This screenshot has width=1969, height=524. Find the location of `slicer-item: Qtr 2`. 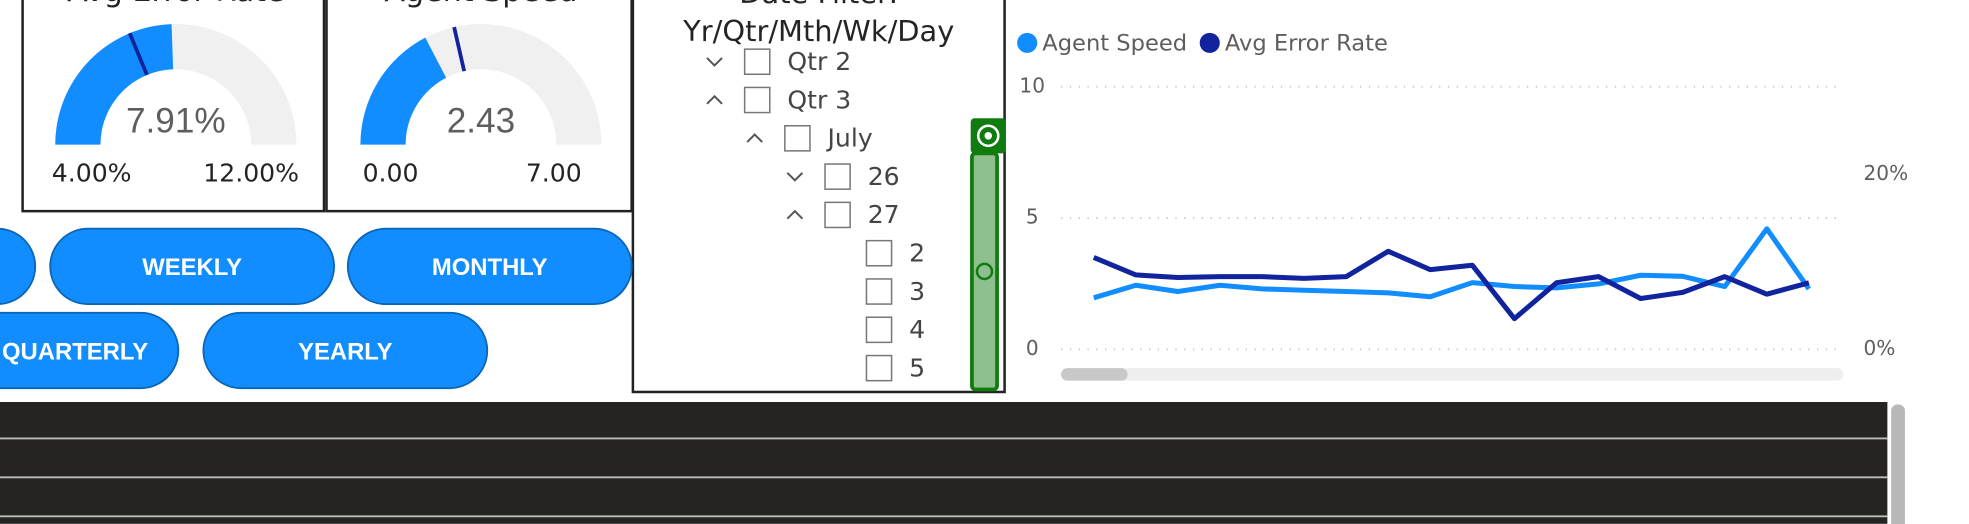

slicer-item: Qtr 2 is located at coordinates (819, 61).